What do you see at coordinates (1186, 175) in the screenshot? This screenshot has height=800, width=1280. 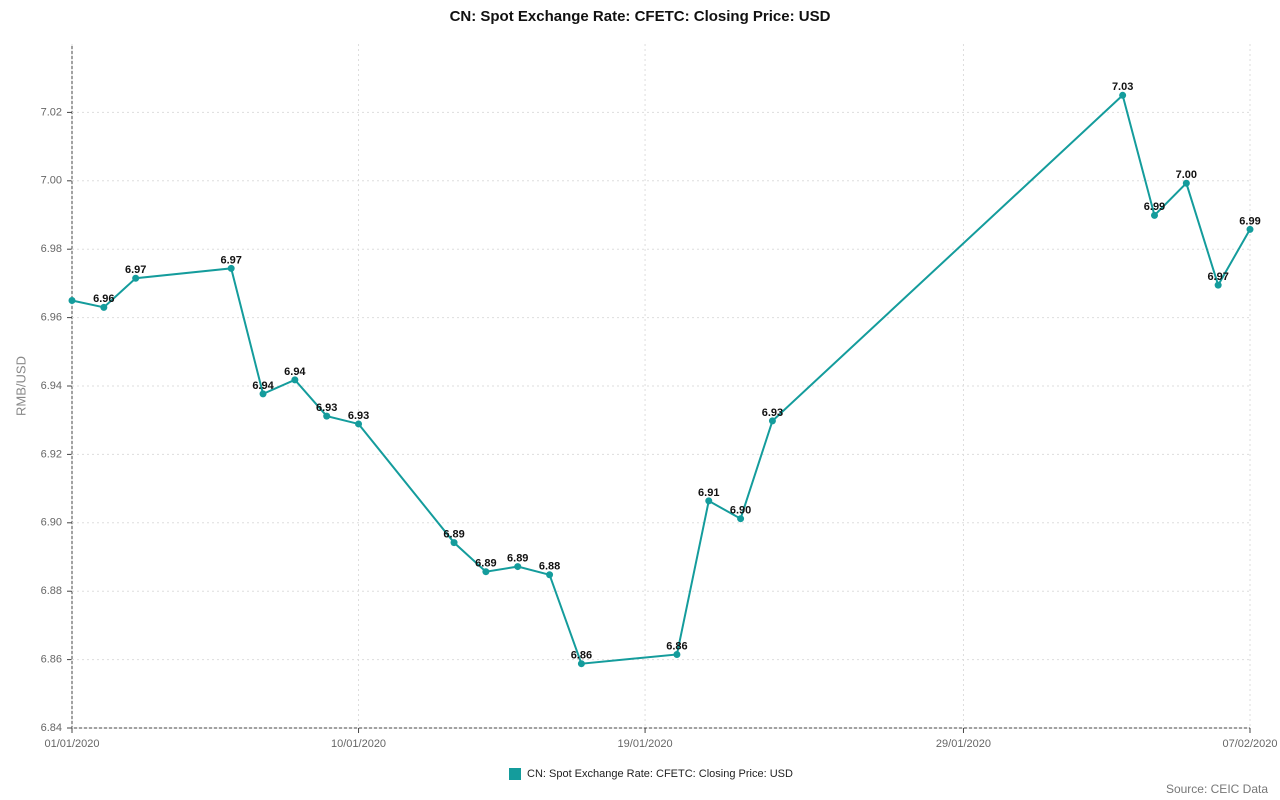 I see `data-label: 7.00` at bounding box center [1186, 175].